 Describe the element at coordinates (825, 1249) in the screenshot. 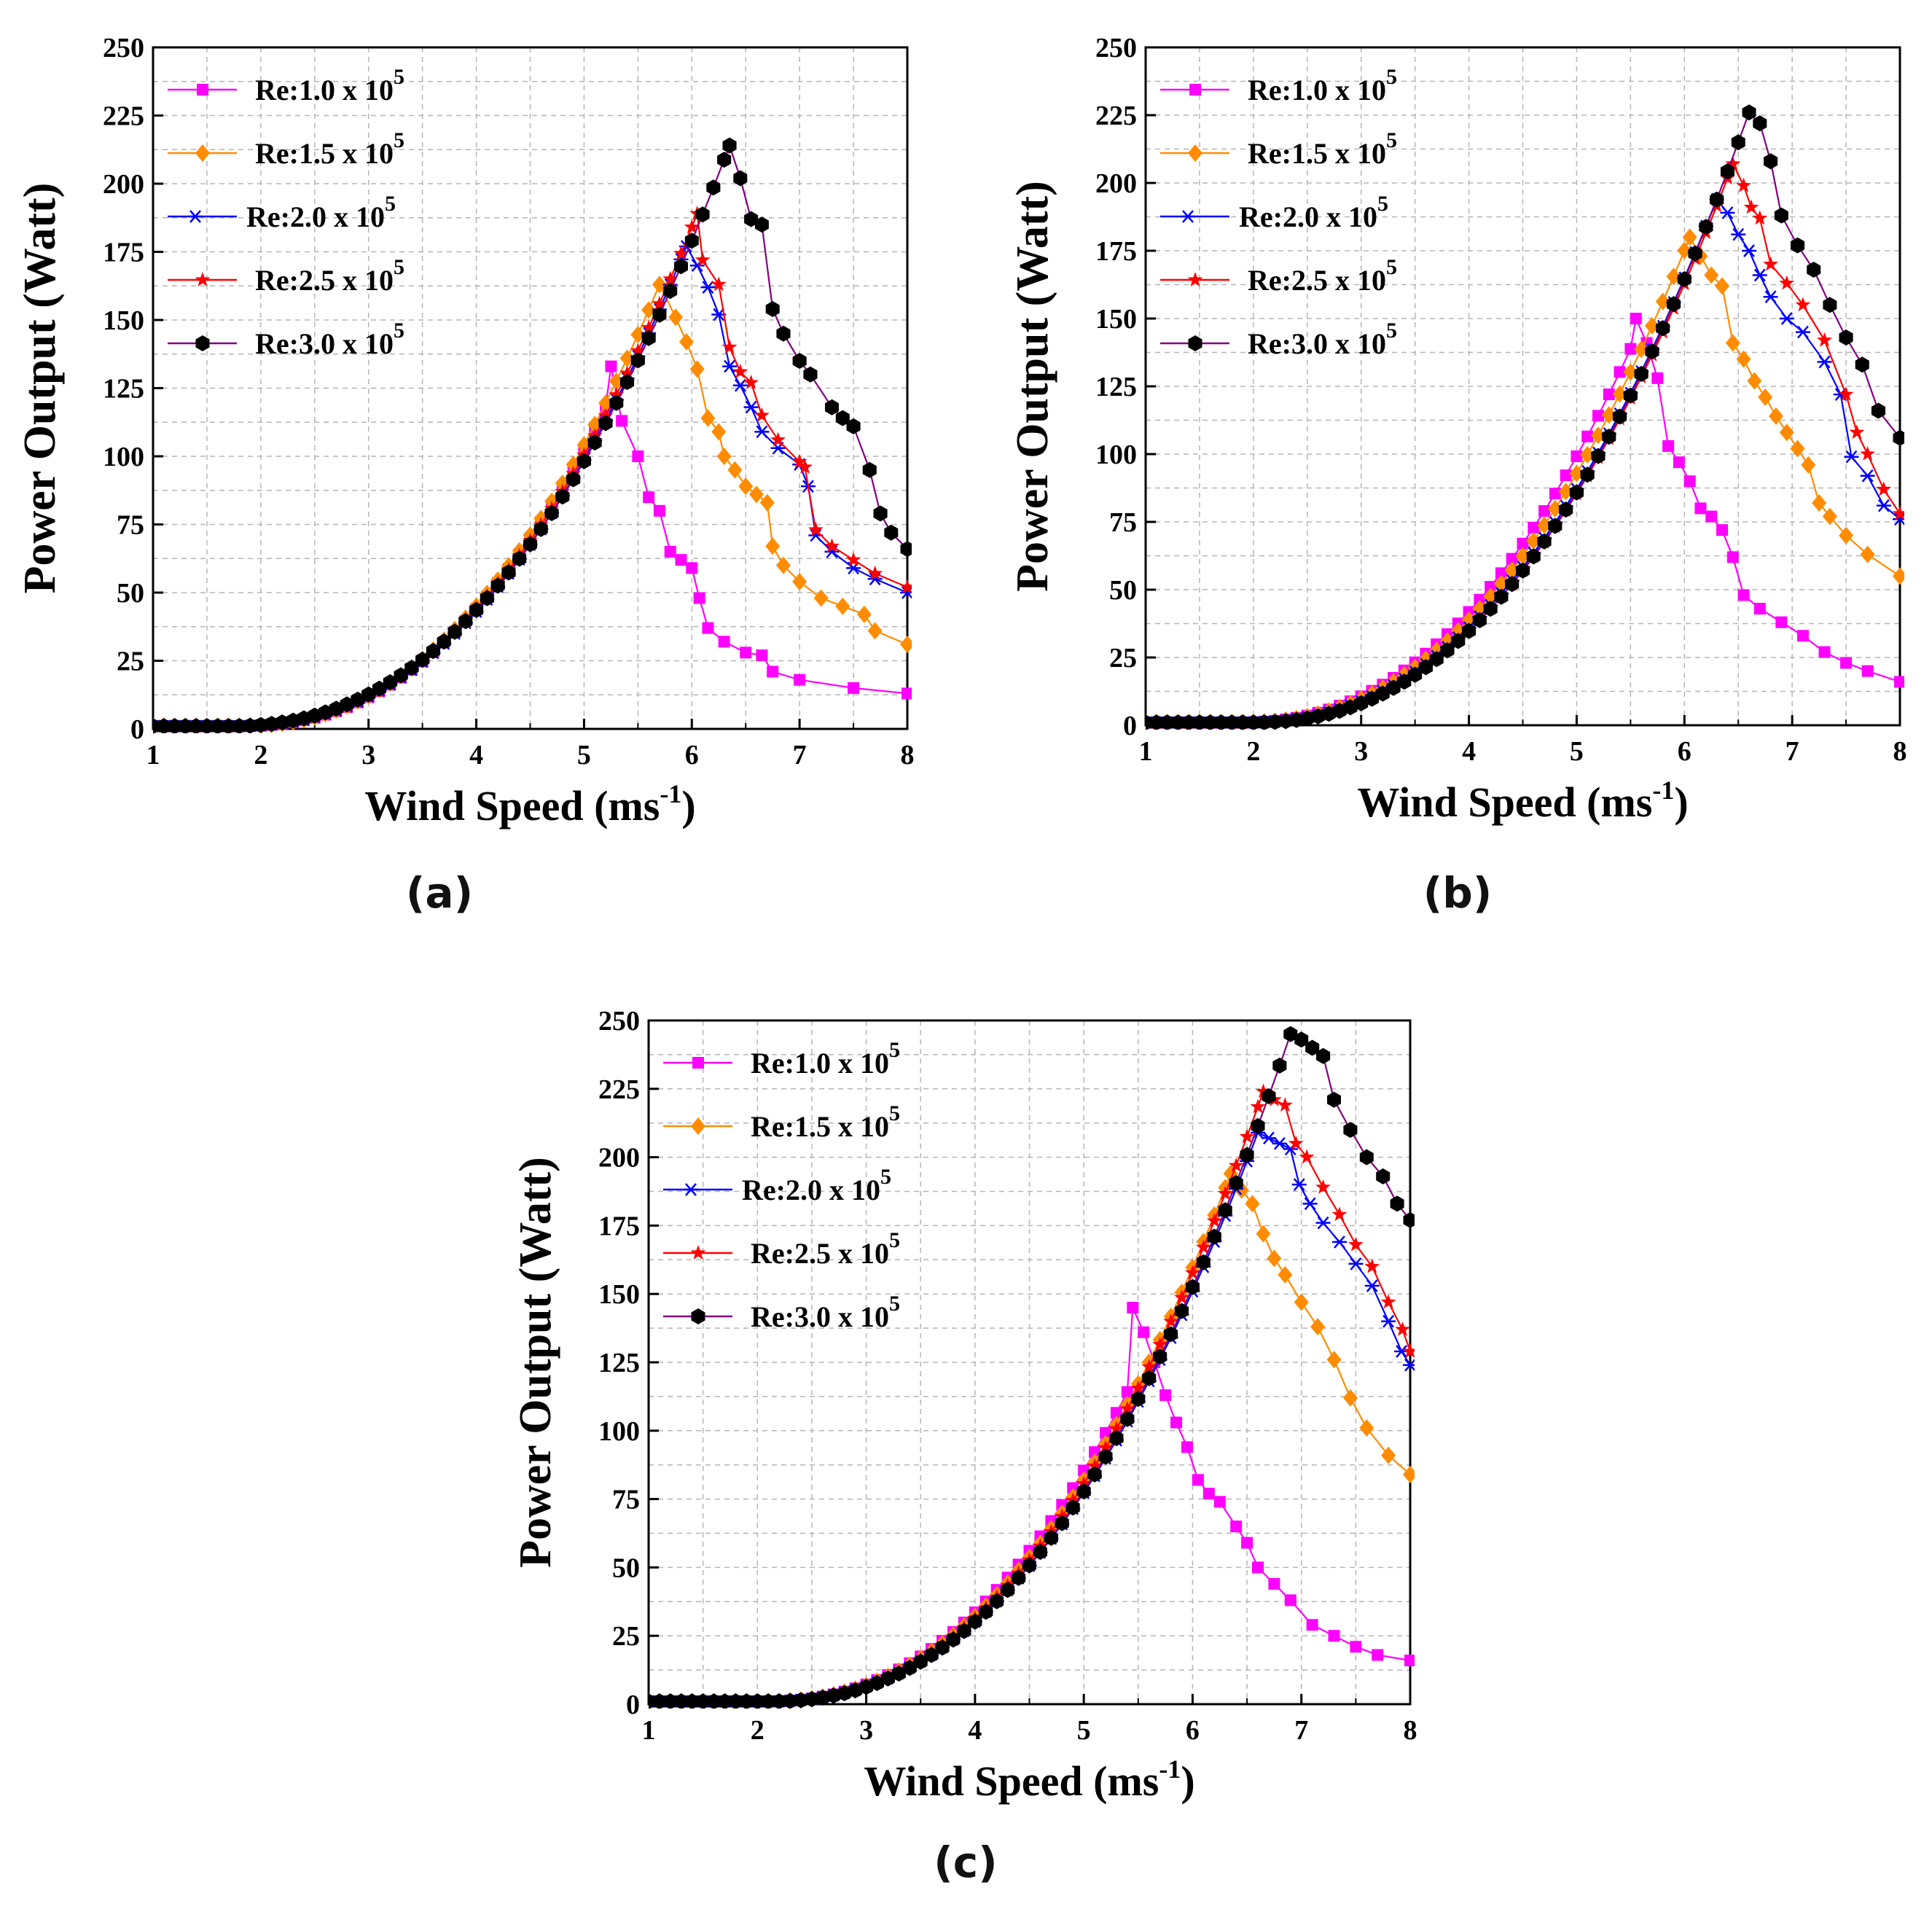

I see `legend-label-3: Re:2.5 x 105` at that location.